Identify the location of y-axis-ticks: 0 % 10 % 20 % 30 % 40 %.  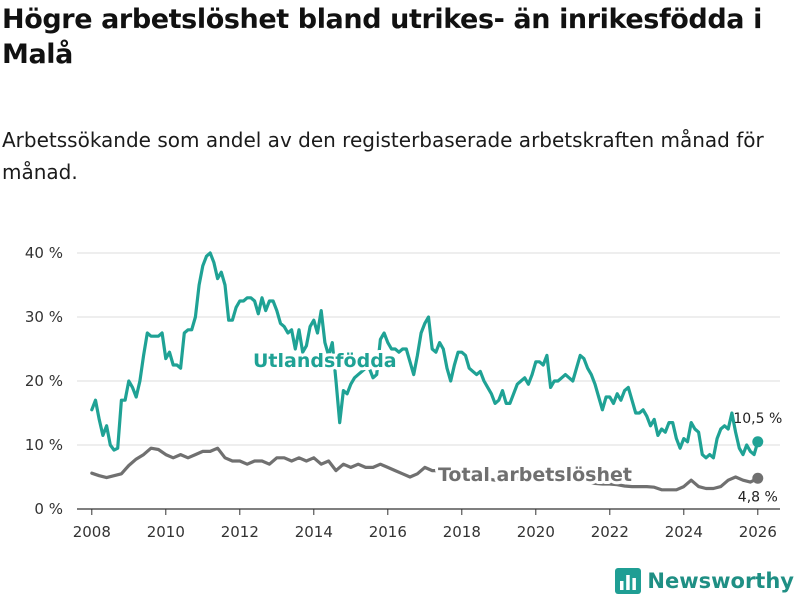
(44, 381).